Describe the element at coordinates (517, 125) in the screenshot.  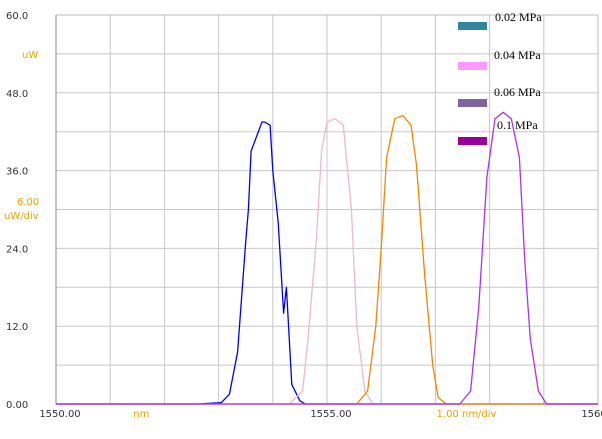
I see `legend-label: 0.1 MPa` at that location.